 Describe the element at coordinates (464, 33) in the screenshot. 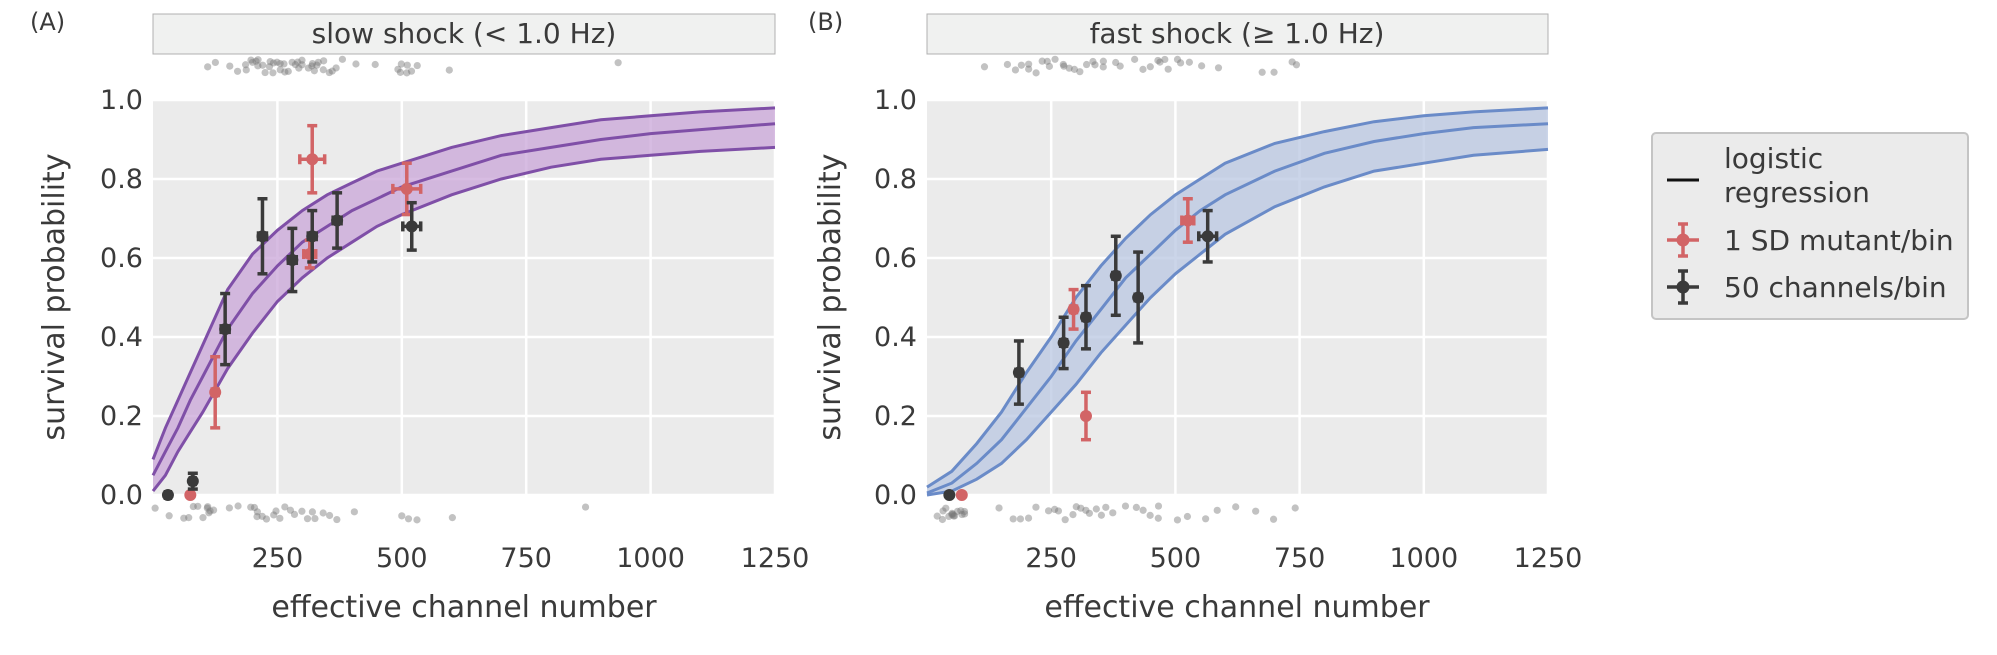

I see `panel-a-strip-title: slow shock (< 1.0 Hz)` at that location.